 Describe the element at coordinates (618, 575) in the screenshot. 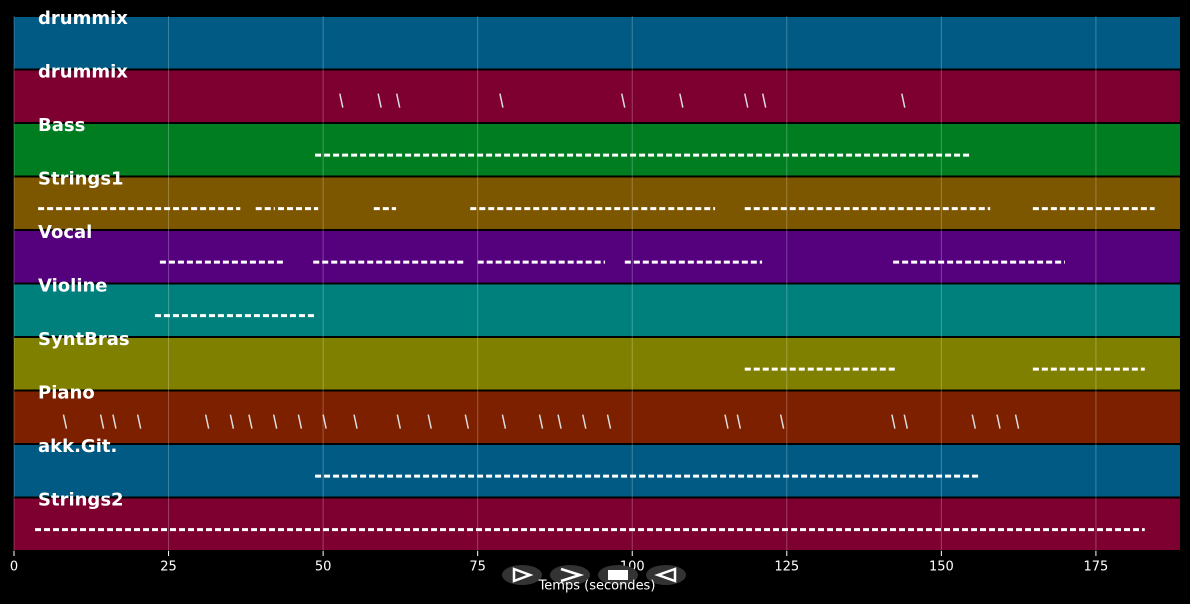

I see `stop-icon` at that location.